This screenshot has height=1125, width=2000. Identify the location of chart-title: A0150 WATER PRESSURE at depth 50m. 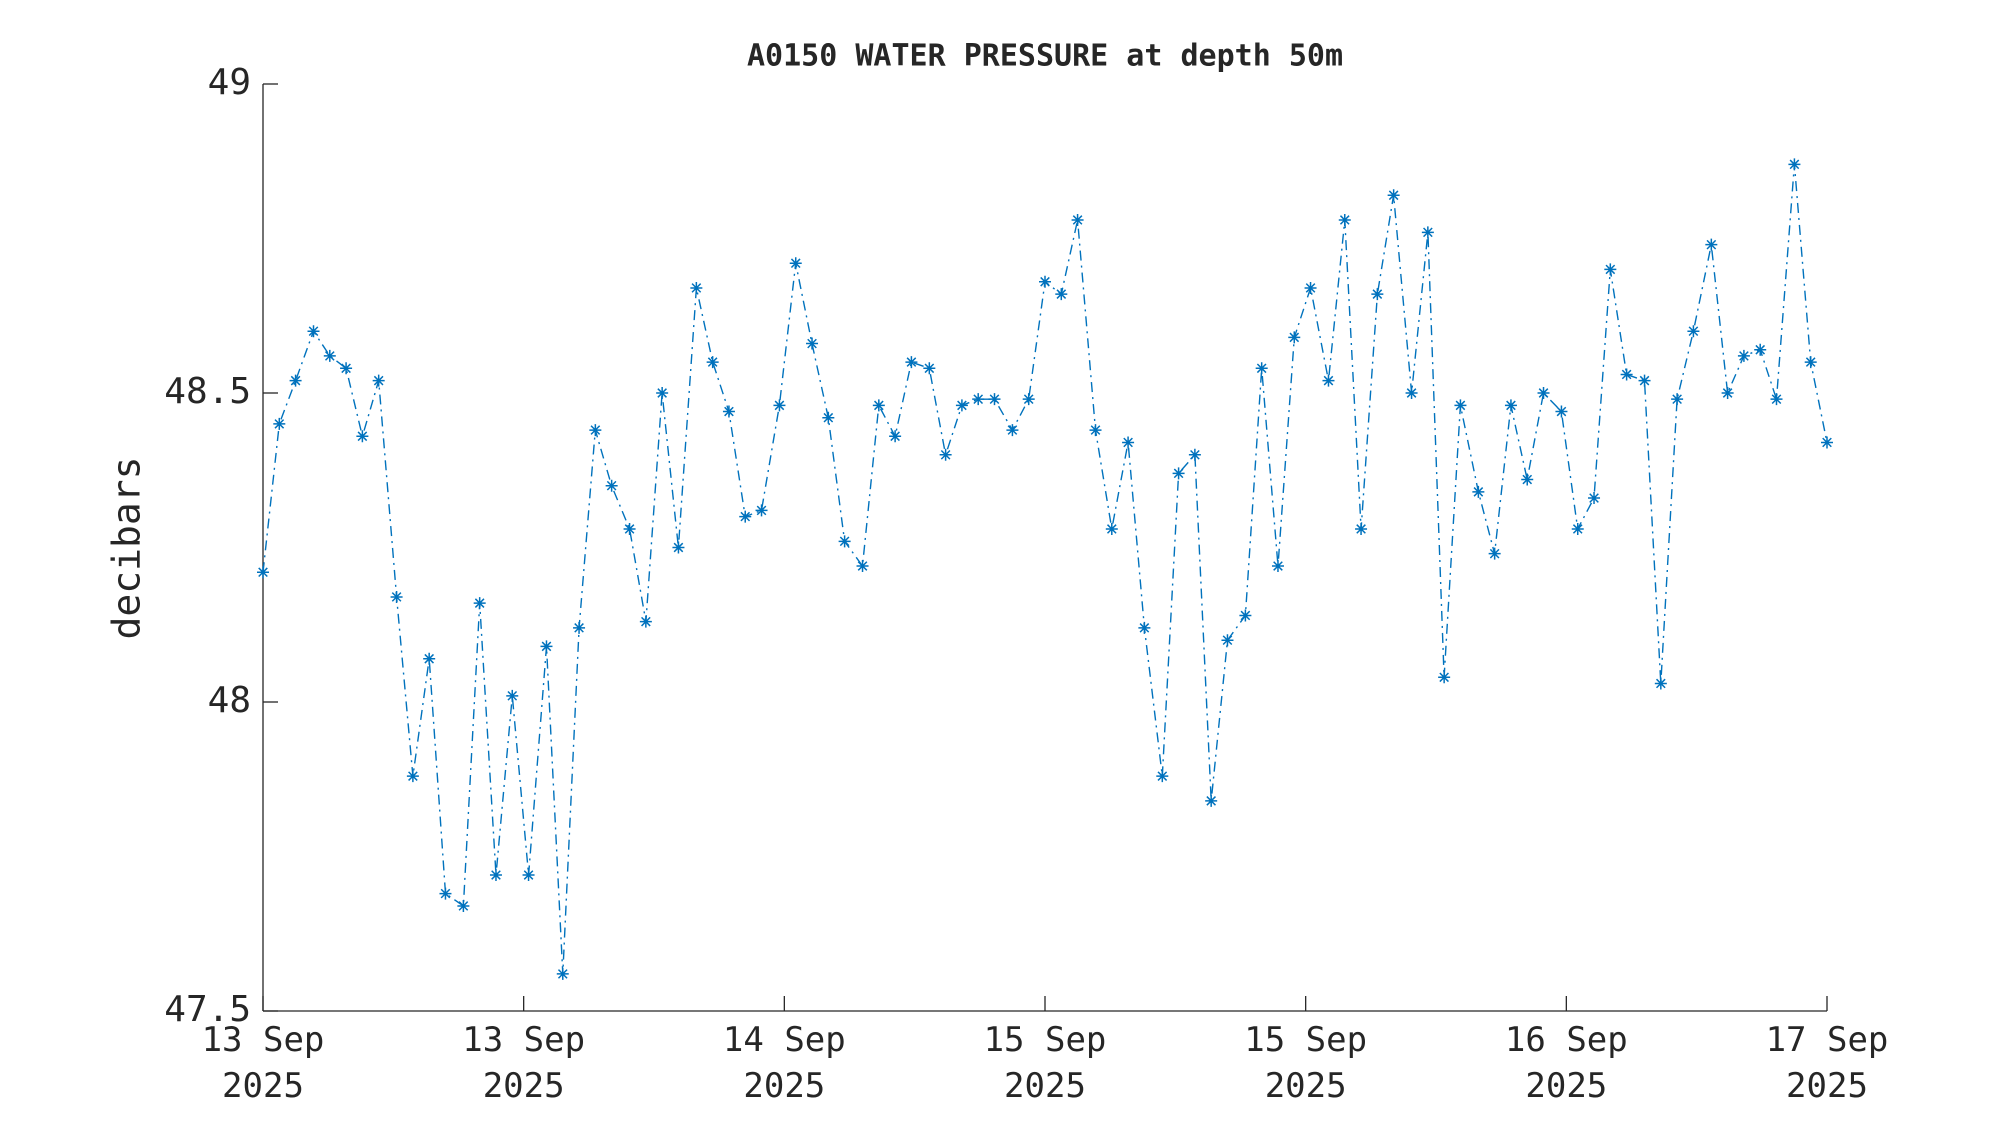
(1045, 56).